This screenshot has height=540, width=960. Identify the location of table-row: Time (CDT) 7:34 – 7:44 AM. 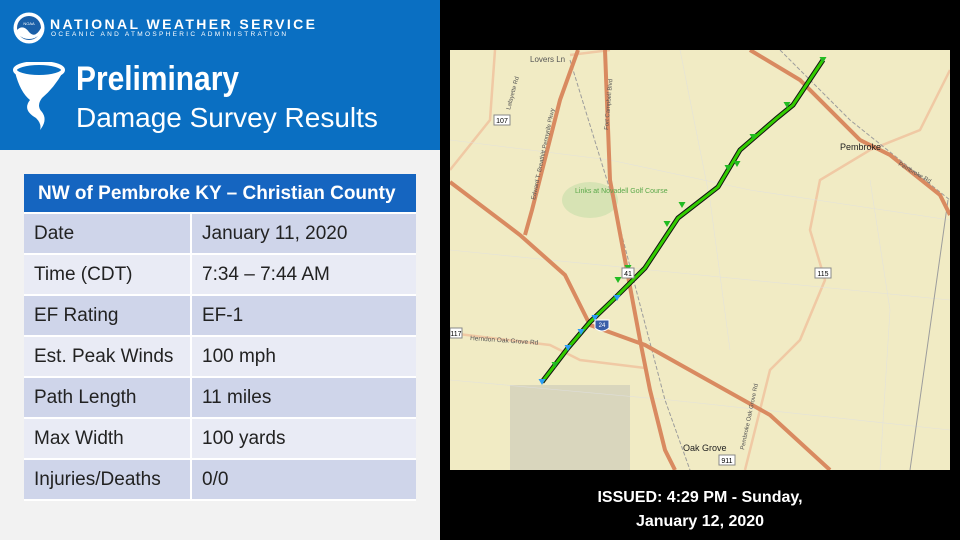
(220, 275).